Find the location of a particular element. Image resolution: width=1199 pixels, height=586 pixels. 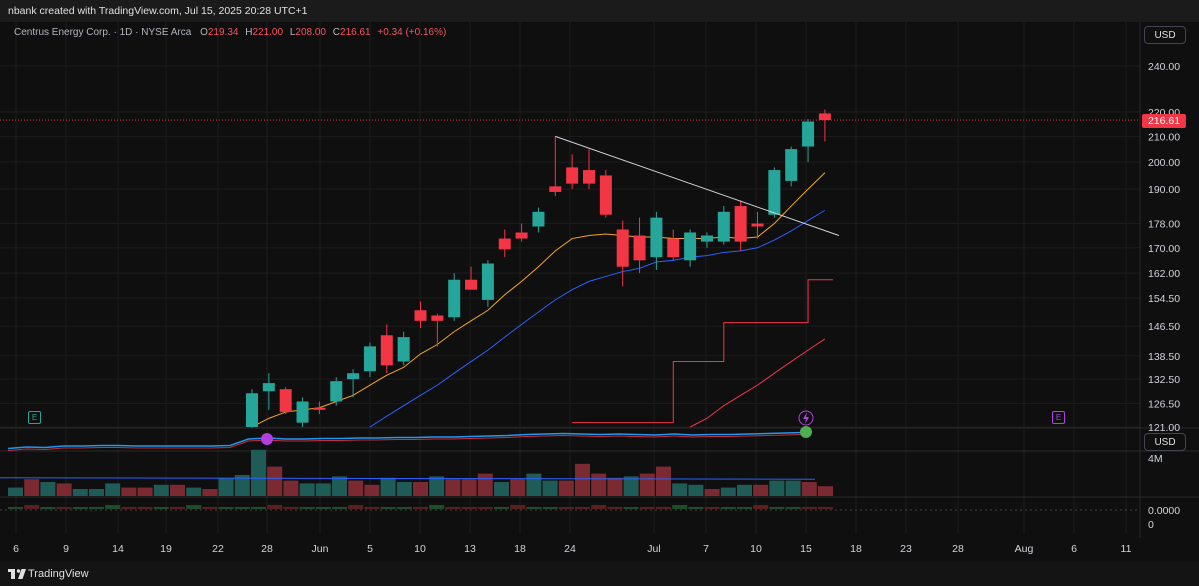

earnings-marker-upcoming: E is located at coordinates (1058, 417).